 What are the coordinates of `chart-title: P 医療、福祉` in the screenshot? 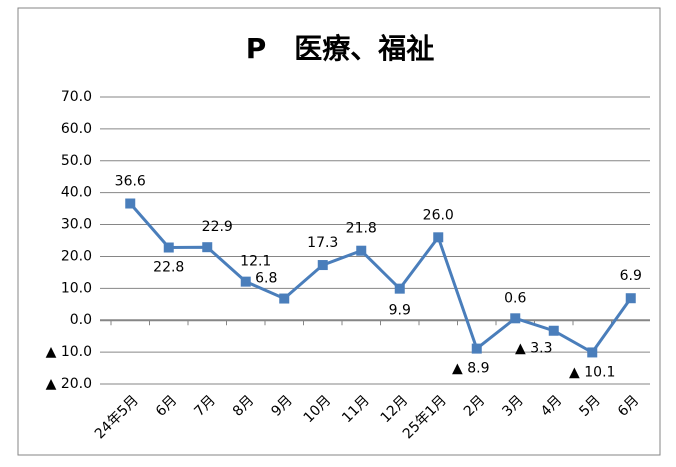 It's located at (340, 48).